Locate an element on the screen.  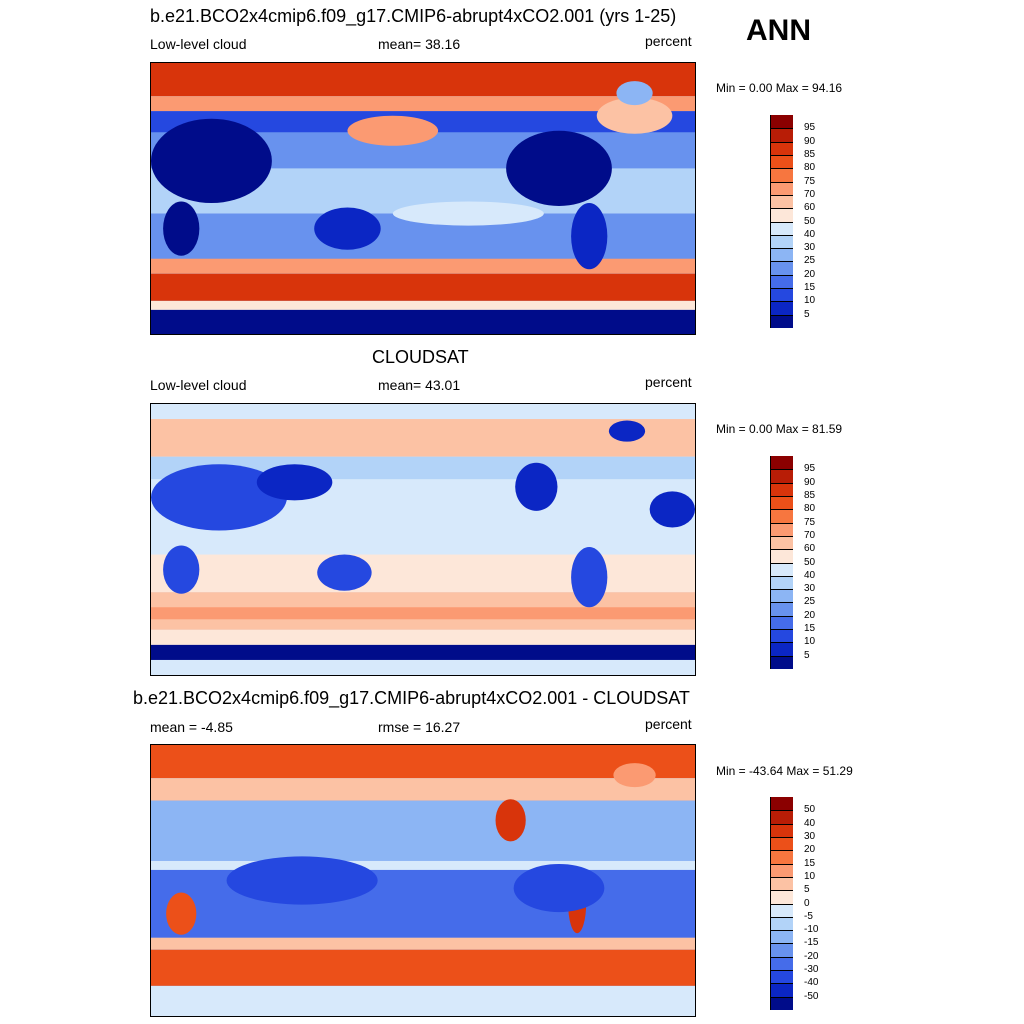
panel2-map-field is located at coordinates (423, 539).